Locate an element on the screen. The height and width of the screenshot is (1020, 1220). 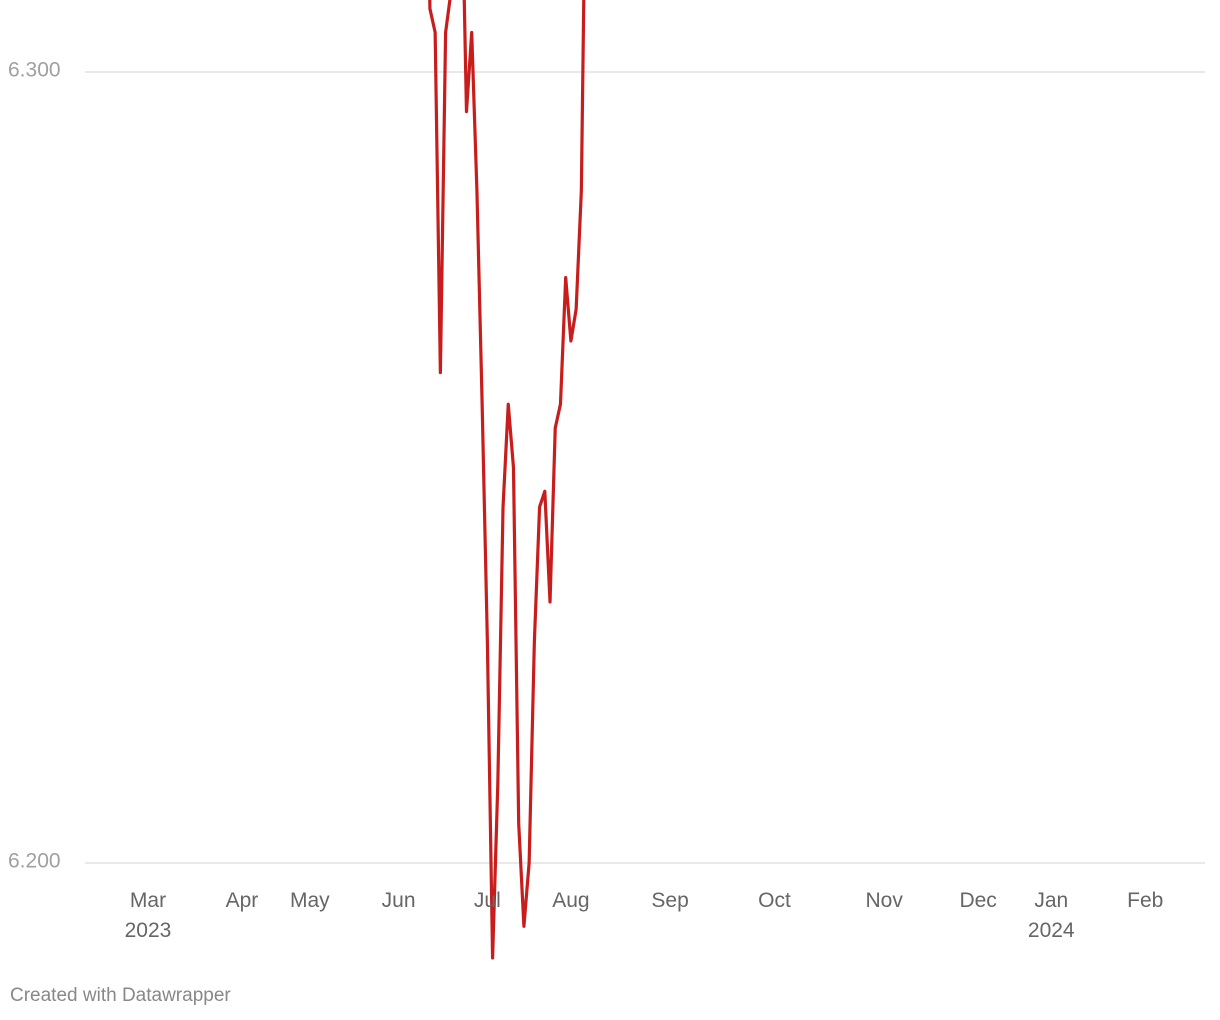
x-tick-label: Jun is located at coordinates (398, 900).